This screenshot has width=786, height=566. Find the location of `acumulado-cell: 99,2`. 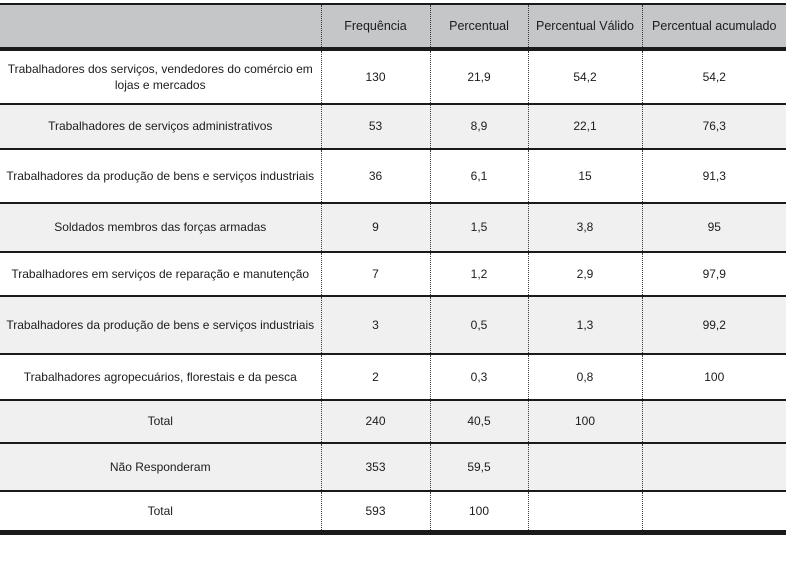

acumulado-cell: 99,2 is located at coordinates (713, 324).